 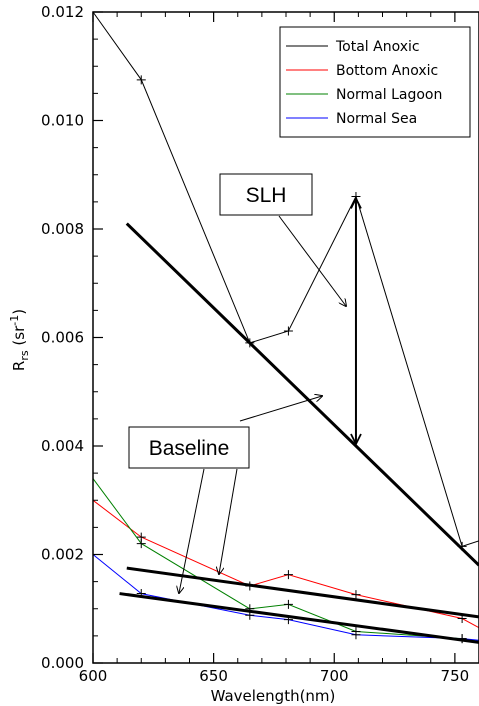 What do you see at coordinates (19, 366) in the screenshot?
I see `y-axis-title-main: R` at bounding box center [19, 366].